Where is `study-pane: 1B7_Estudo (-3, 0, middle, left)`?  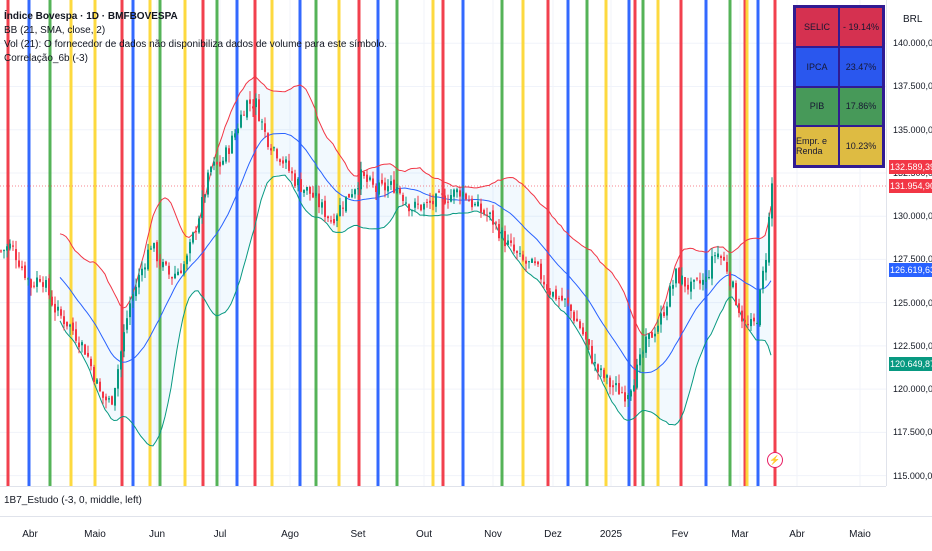 study-pane: 1B7_Estudo (-3, 0, middle, left) is located at coordinates (443, 501).